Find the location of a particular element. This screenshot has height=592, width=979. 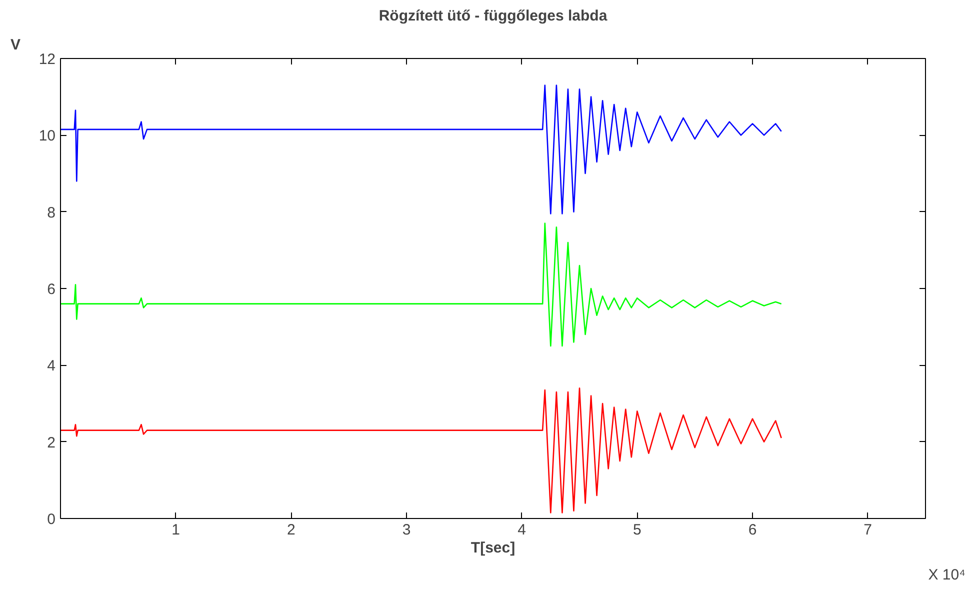

x-tick-label: 5 is located at coordinates (637, 530).